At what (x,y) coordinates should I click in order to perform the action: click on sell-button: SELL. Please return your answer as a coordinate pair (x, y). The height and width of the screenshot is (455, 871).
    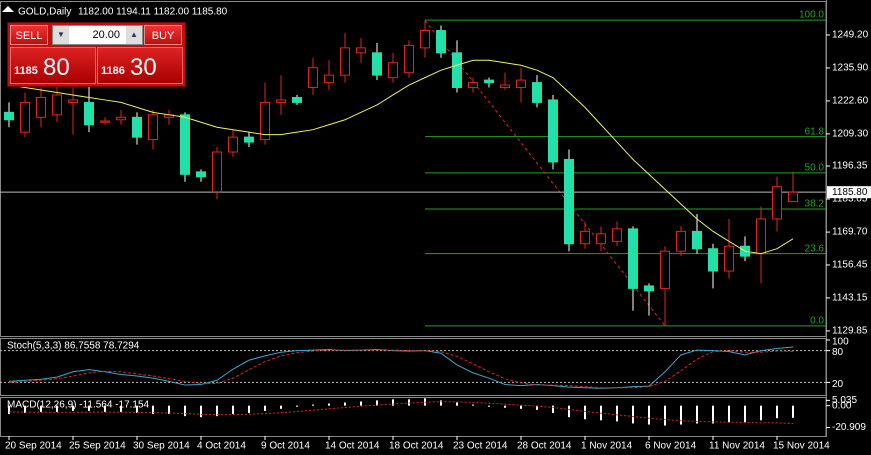
    Looking at the image, I should click on (29, 35).